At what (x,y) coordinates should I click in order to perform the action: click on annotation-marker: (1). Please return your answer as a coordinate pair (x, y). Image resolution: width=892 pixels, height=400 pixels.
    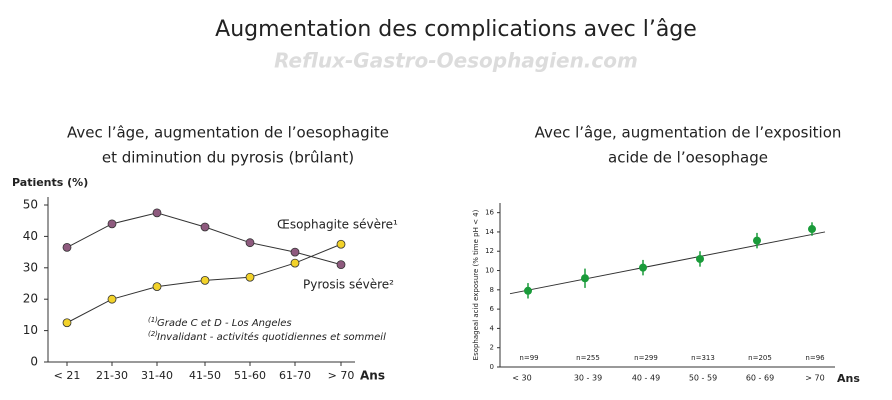
    Looking at the image, I should click on (153, 320).